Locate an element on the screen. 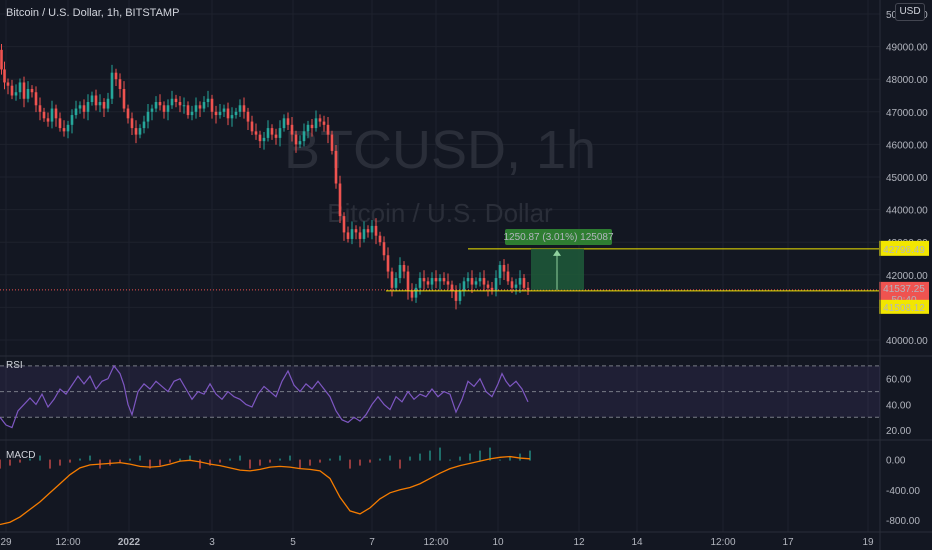  rsi-axis-label: 60.00 is located at coordinates (898, 380).